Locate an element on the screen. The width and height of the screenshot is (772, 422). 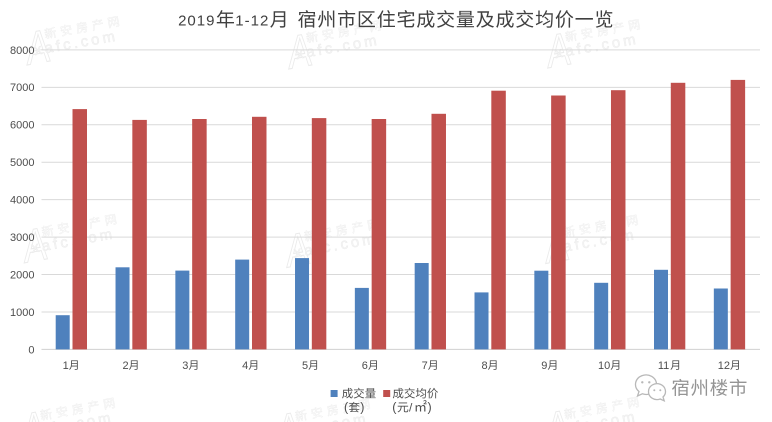
svg-text: 4 is located at coordinates (245, 366).